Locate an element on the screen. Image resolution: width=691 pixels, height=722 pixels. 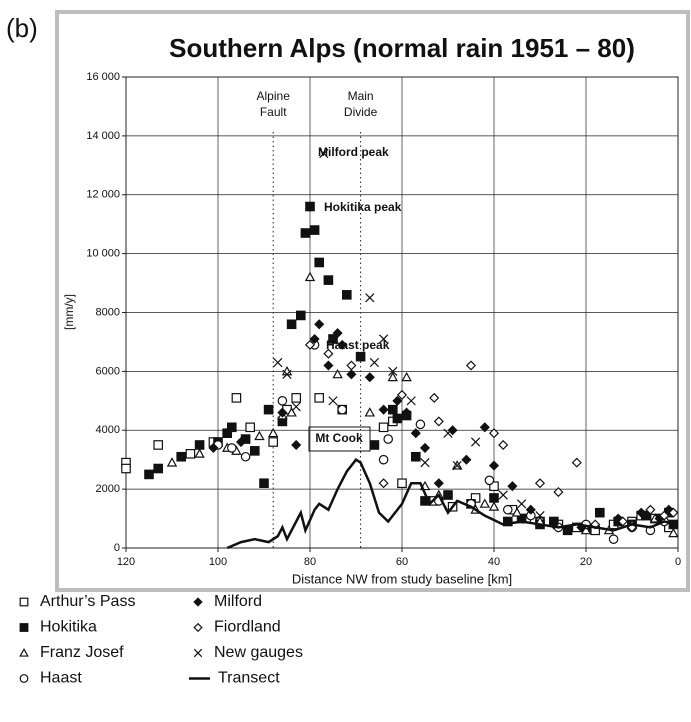
x-axis-label: Distance NW from study baseline [km] is located at coordinates (402, 578).